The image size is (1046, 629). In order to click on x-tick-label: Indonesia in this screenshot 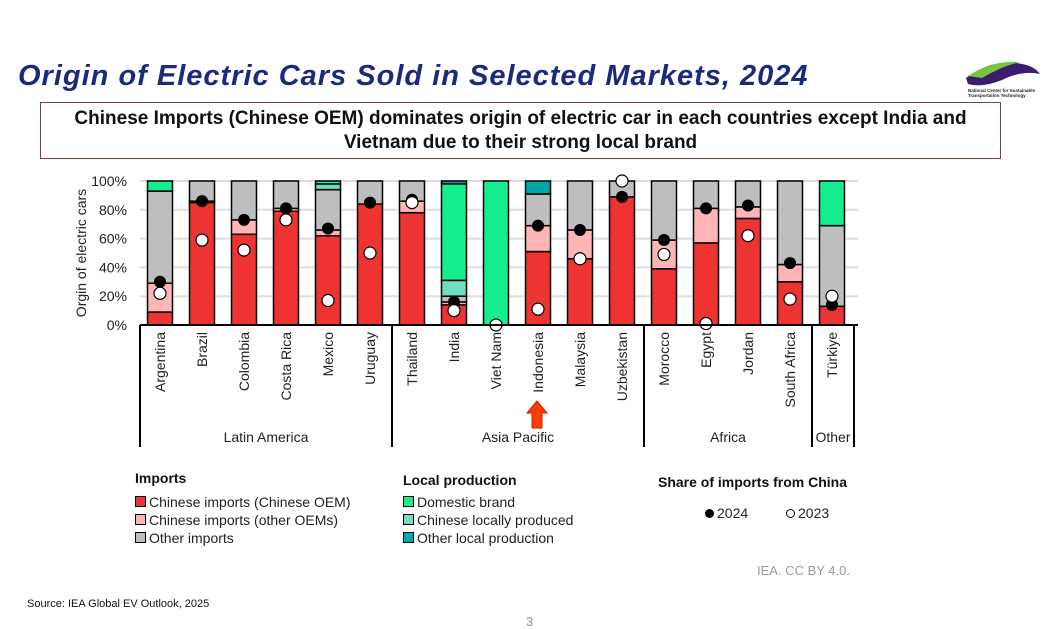, I will do `click(538, 362)`.